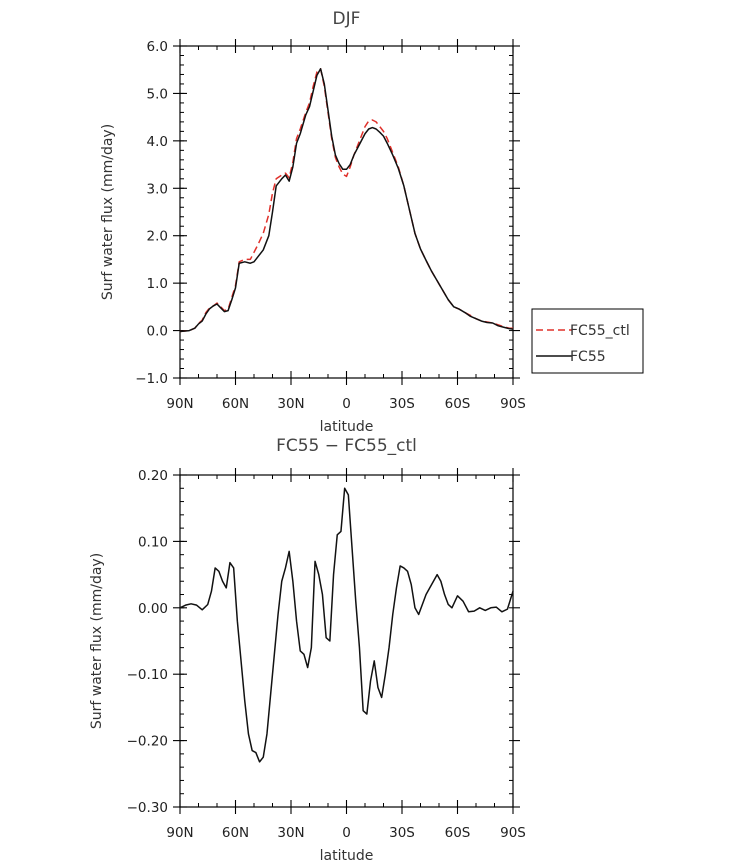  I want to click on top-y-tick-label: 1.0, so click(157, 284).